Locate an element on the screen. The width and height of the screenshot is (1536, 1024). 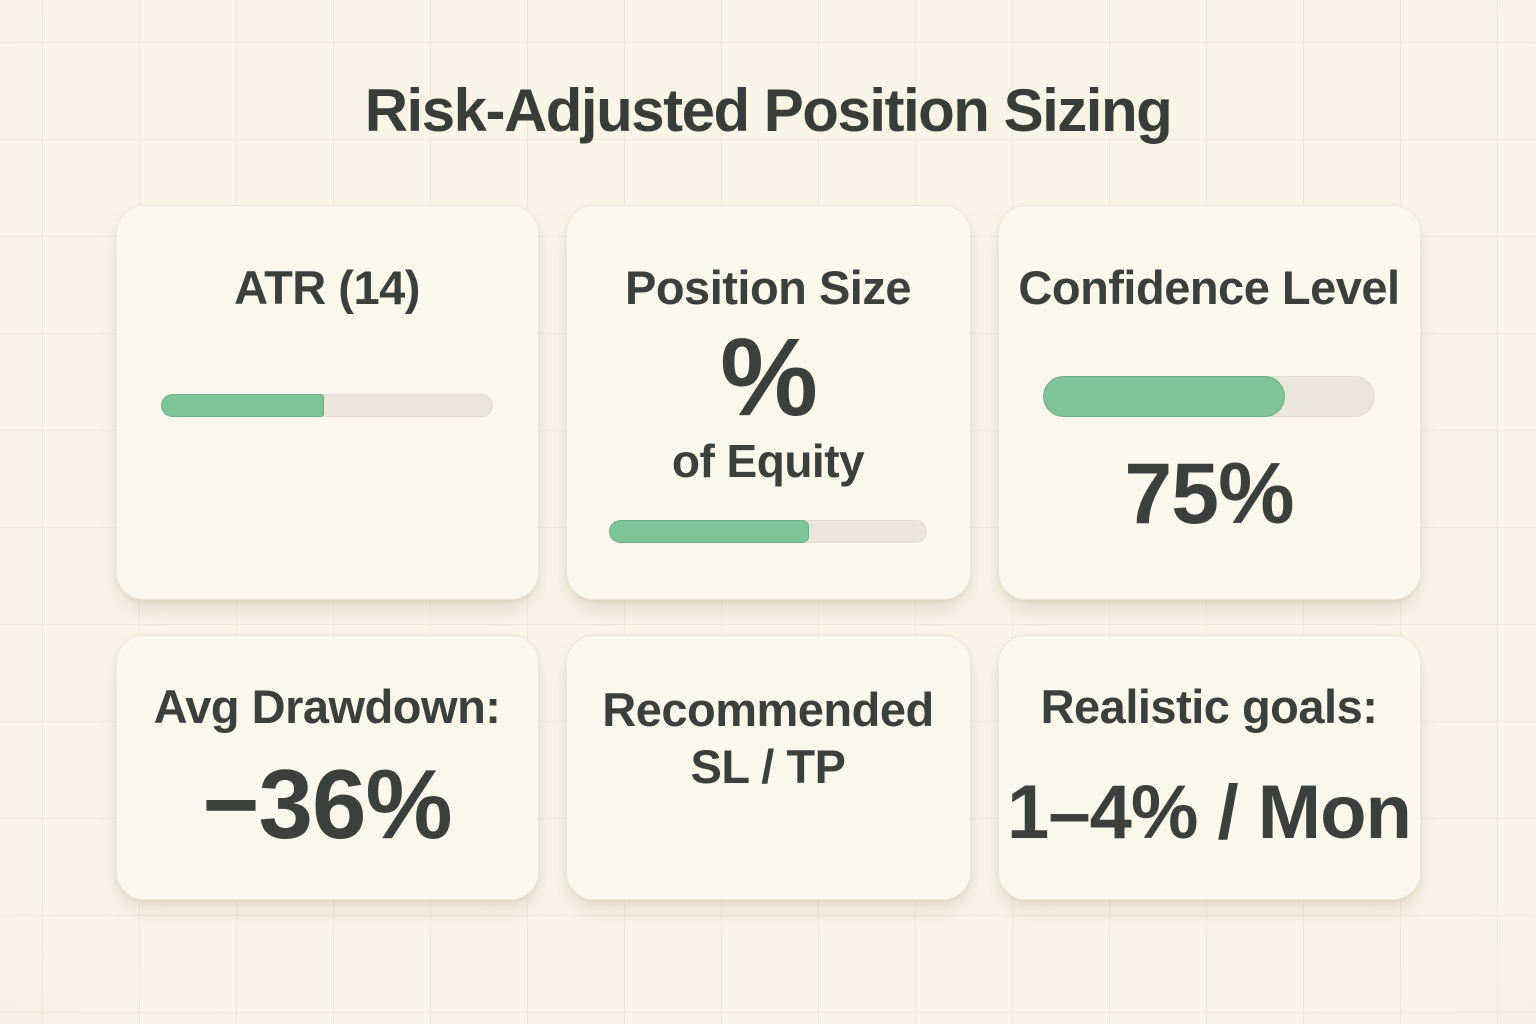
atr-progress-fill is located at coordinates (242, 405).